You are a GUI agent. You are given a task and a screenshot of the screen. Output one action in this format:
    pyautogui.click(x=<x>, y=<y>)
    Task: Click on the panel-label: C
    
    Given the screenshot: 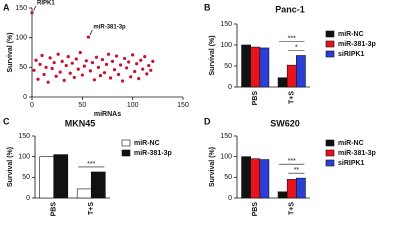 What is the action you would take?
    pyautogui.click(x=6, y=121)
    